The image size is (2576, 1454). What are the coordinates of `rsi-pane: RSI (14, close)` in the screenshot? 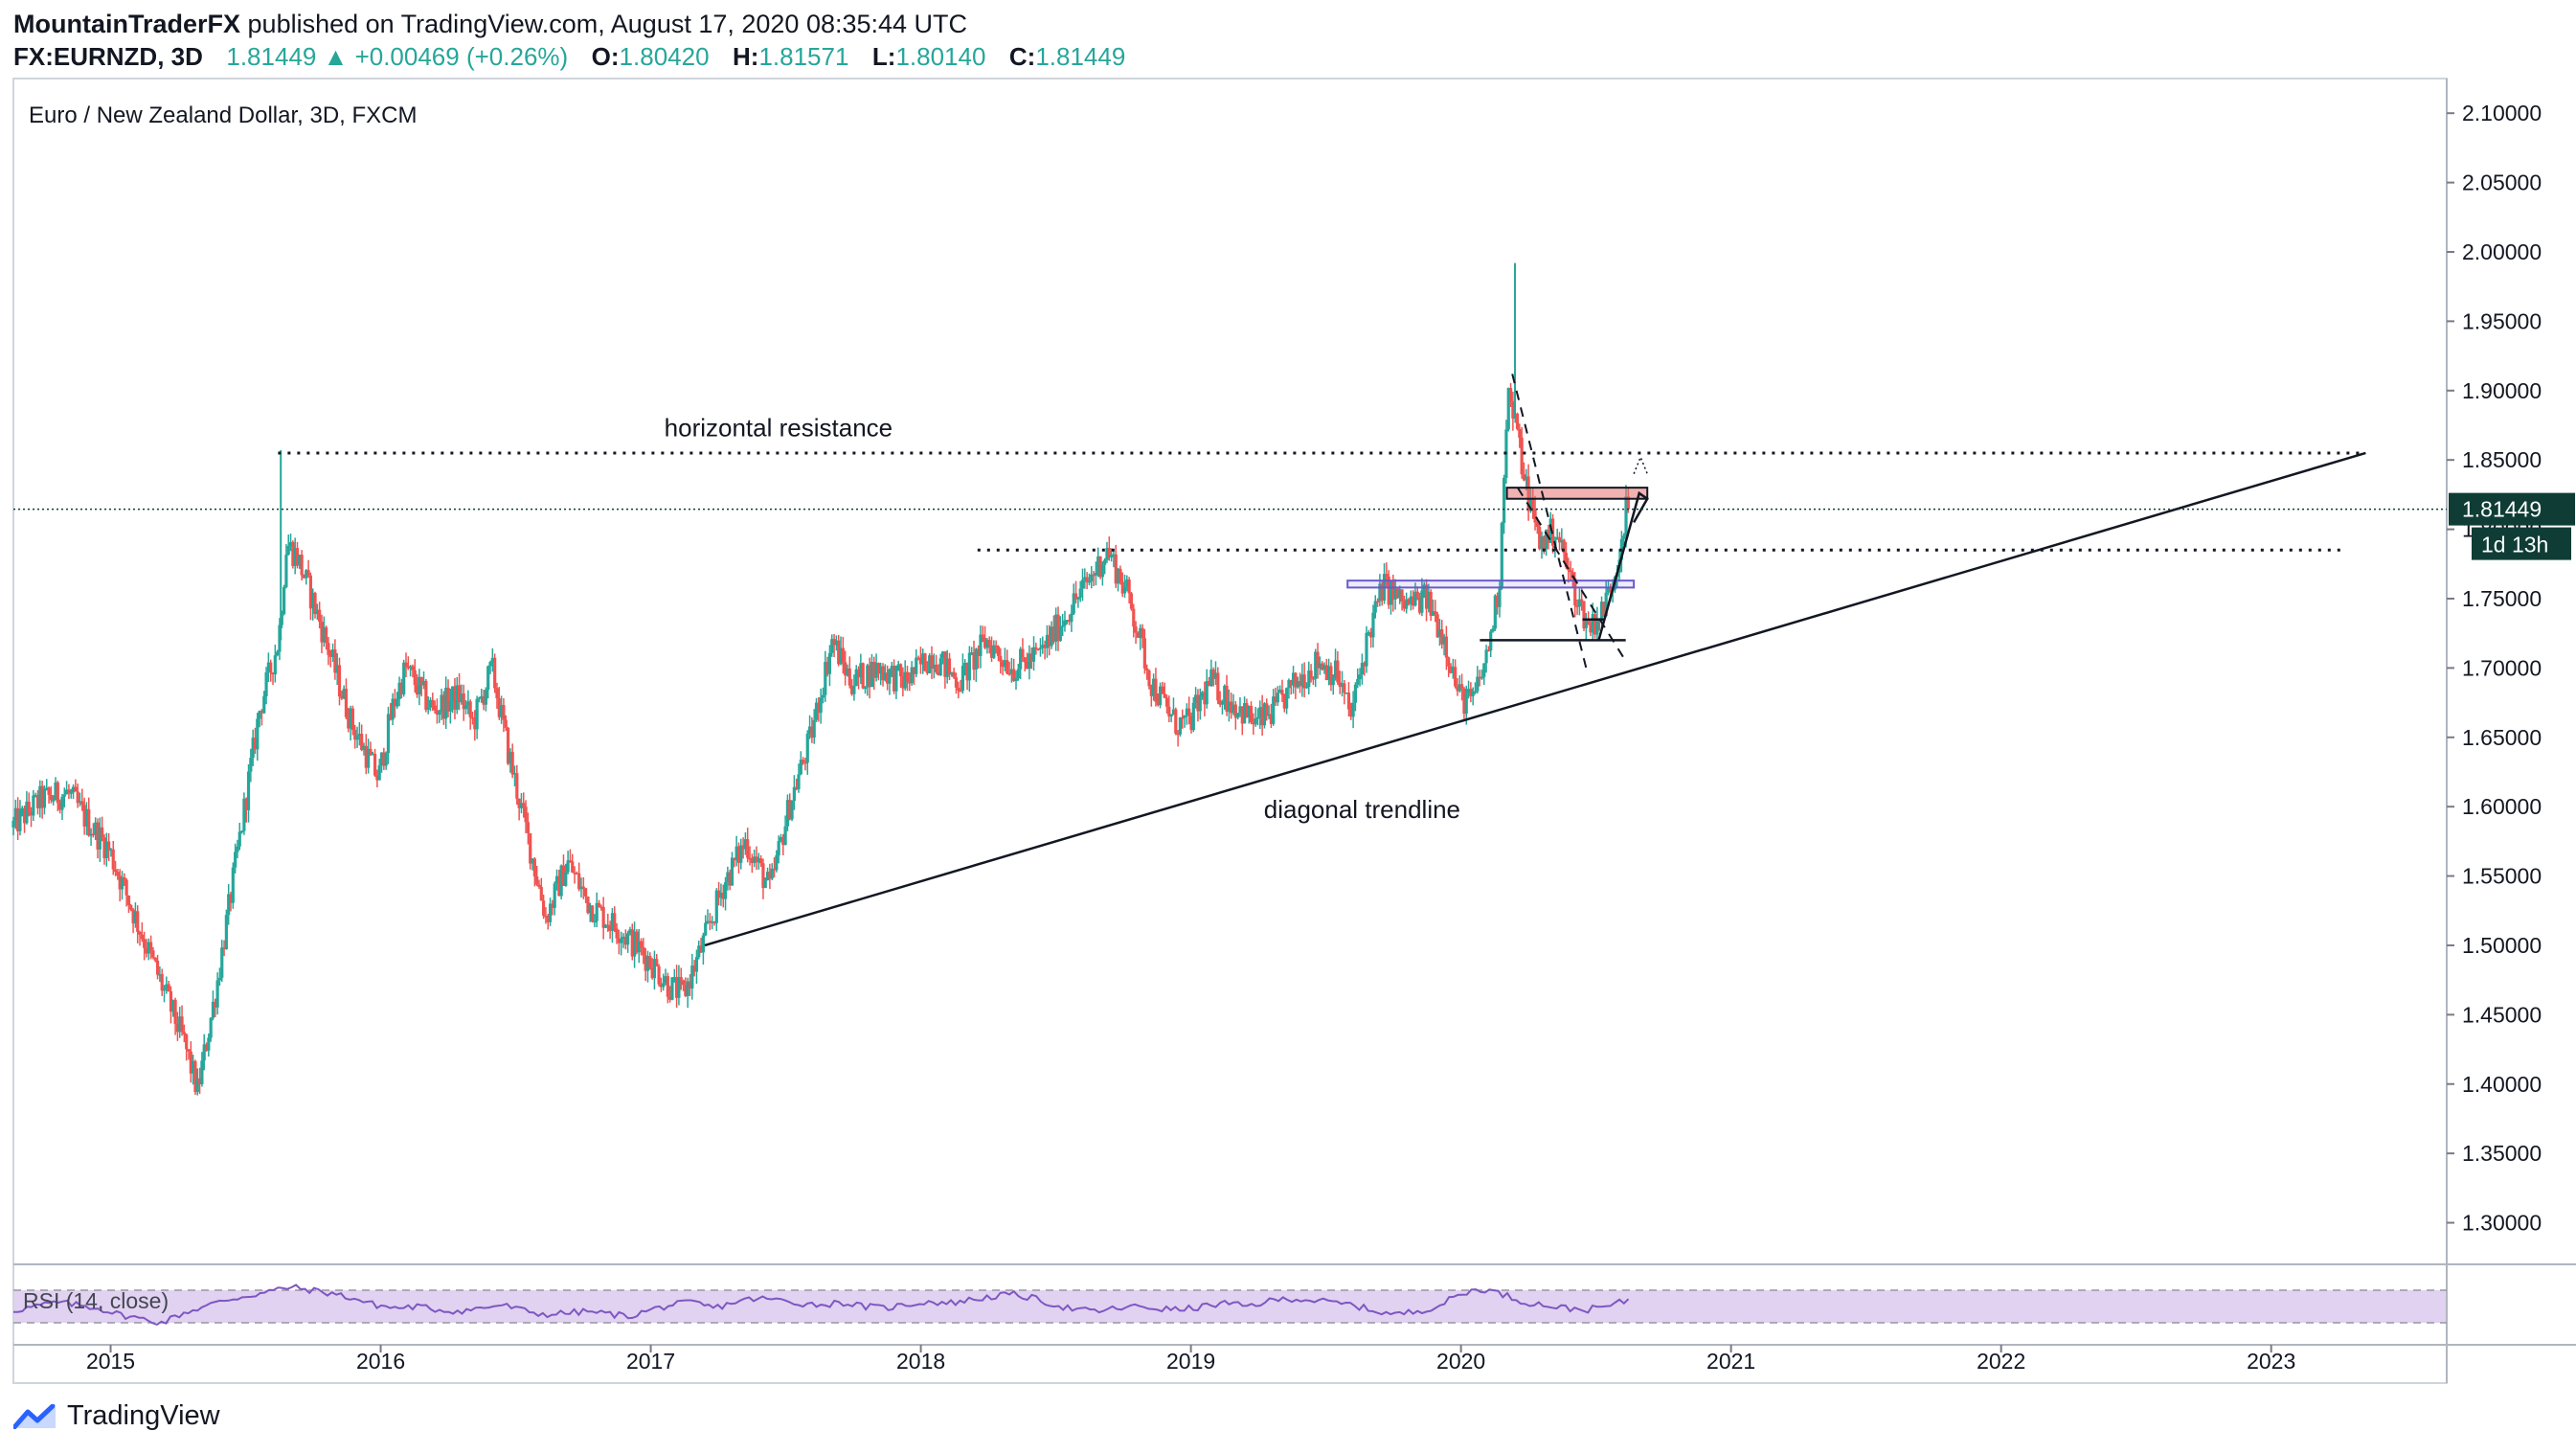 It's located at (1229, 1305).